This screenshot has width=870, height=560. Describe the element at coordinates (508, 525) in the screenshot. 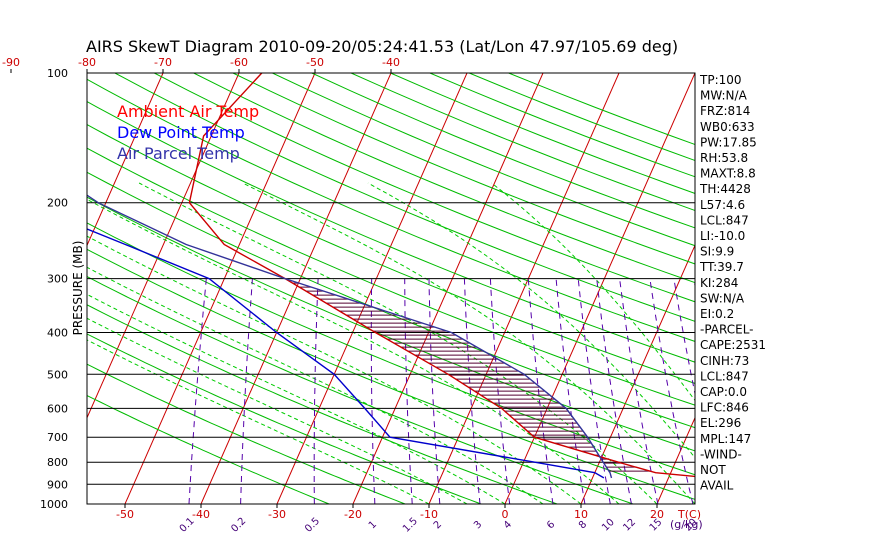

I see `mixing-ratio-label: 4` at that location.